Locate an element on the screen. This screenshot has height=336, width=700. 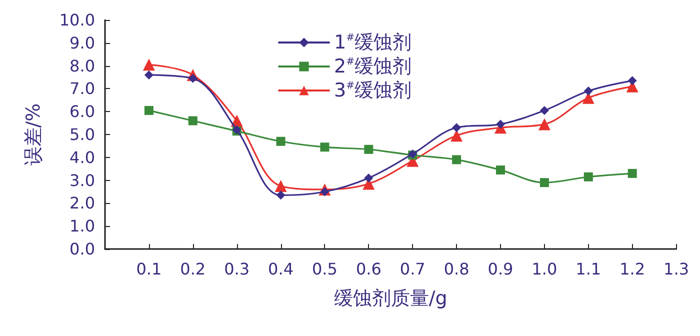
y-tick-label: 0.0 is located at coordinates (82, 249).